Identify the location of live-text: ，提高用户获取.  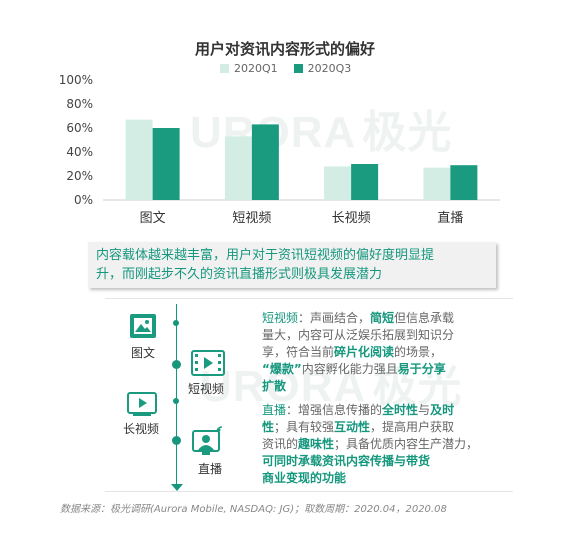
(412, 427).